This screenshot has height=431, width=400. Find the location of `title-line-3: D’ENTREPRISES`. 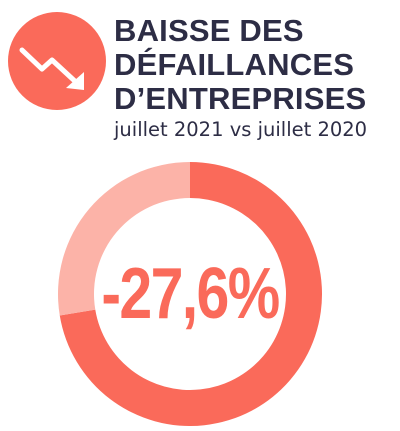

title-line-3: D’ENTREPRISES is located at coordinates (240, 98).